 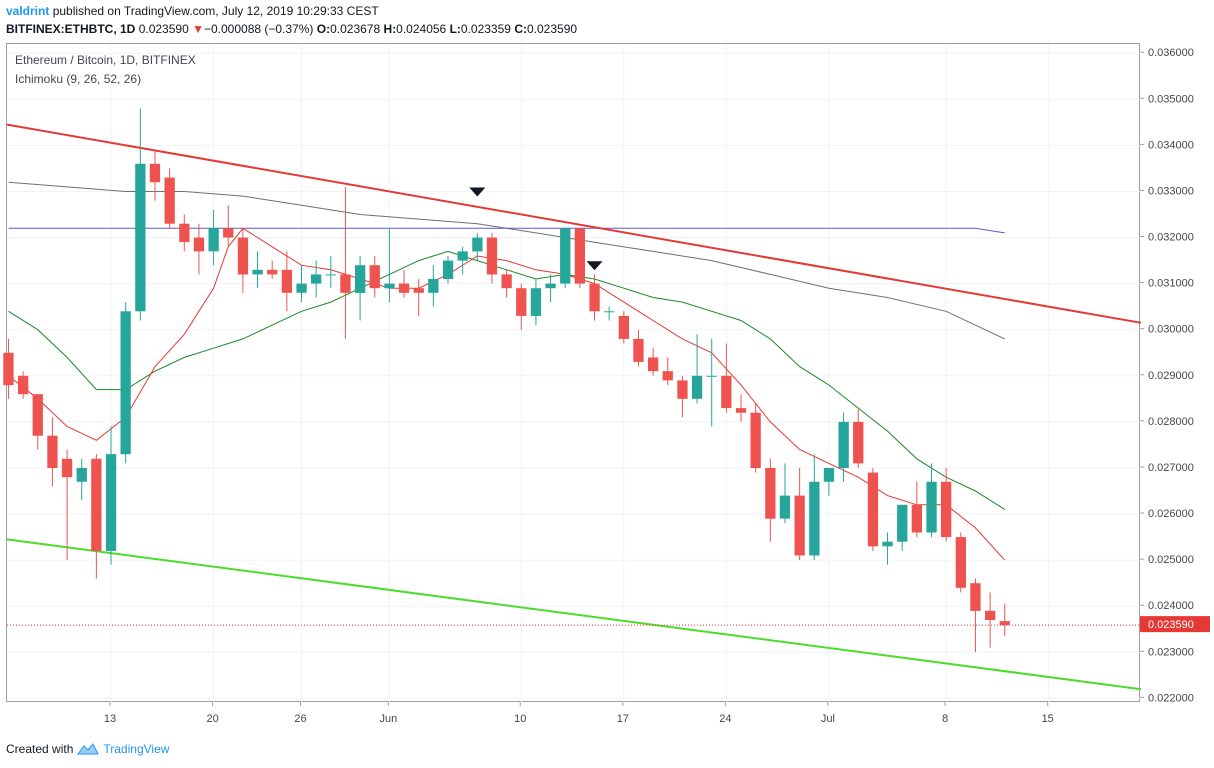 I want to click on low-label: L:, so click(x=455, y=29).